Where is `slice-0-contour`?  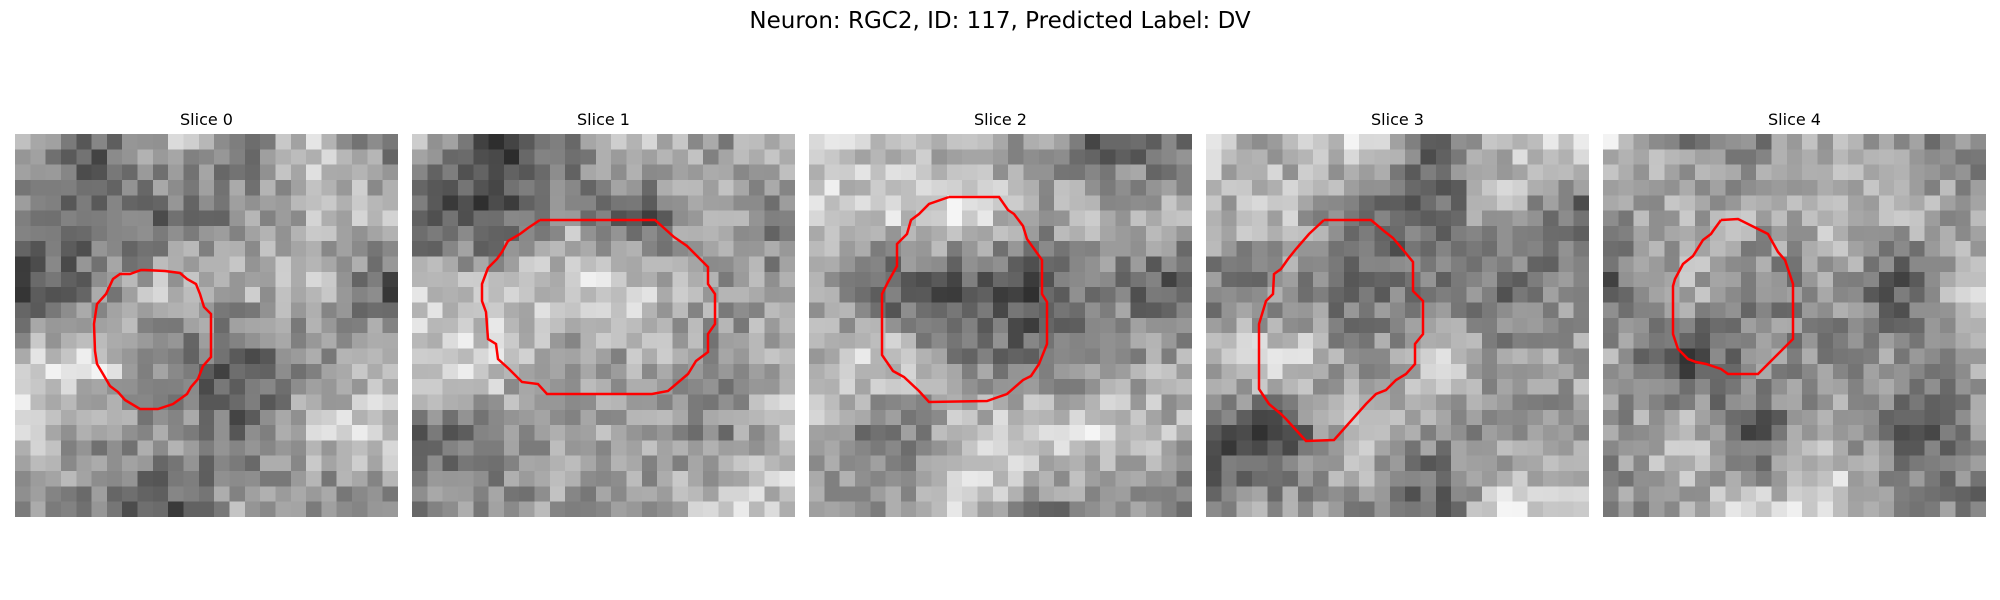
slice-0-contour is located at coordinates (152, 339).